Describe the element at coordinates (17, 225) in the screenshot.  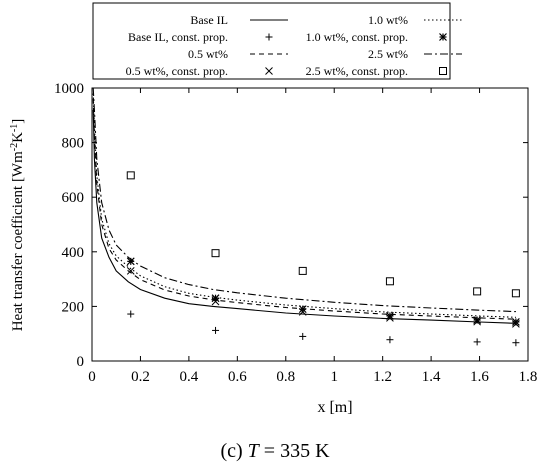
I see `y-axis-label: Heat transfer coefficient [Wm-2K-1]` at that location.